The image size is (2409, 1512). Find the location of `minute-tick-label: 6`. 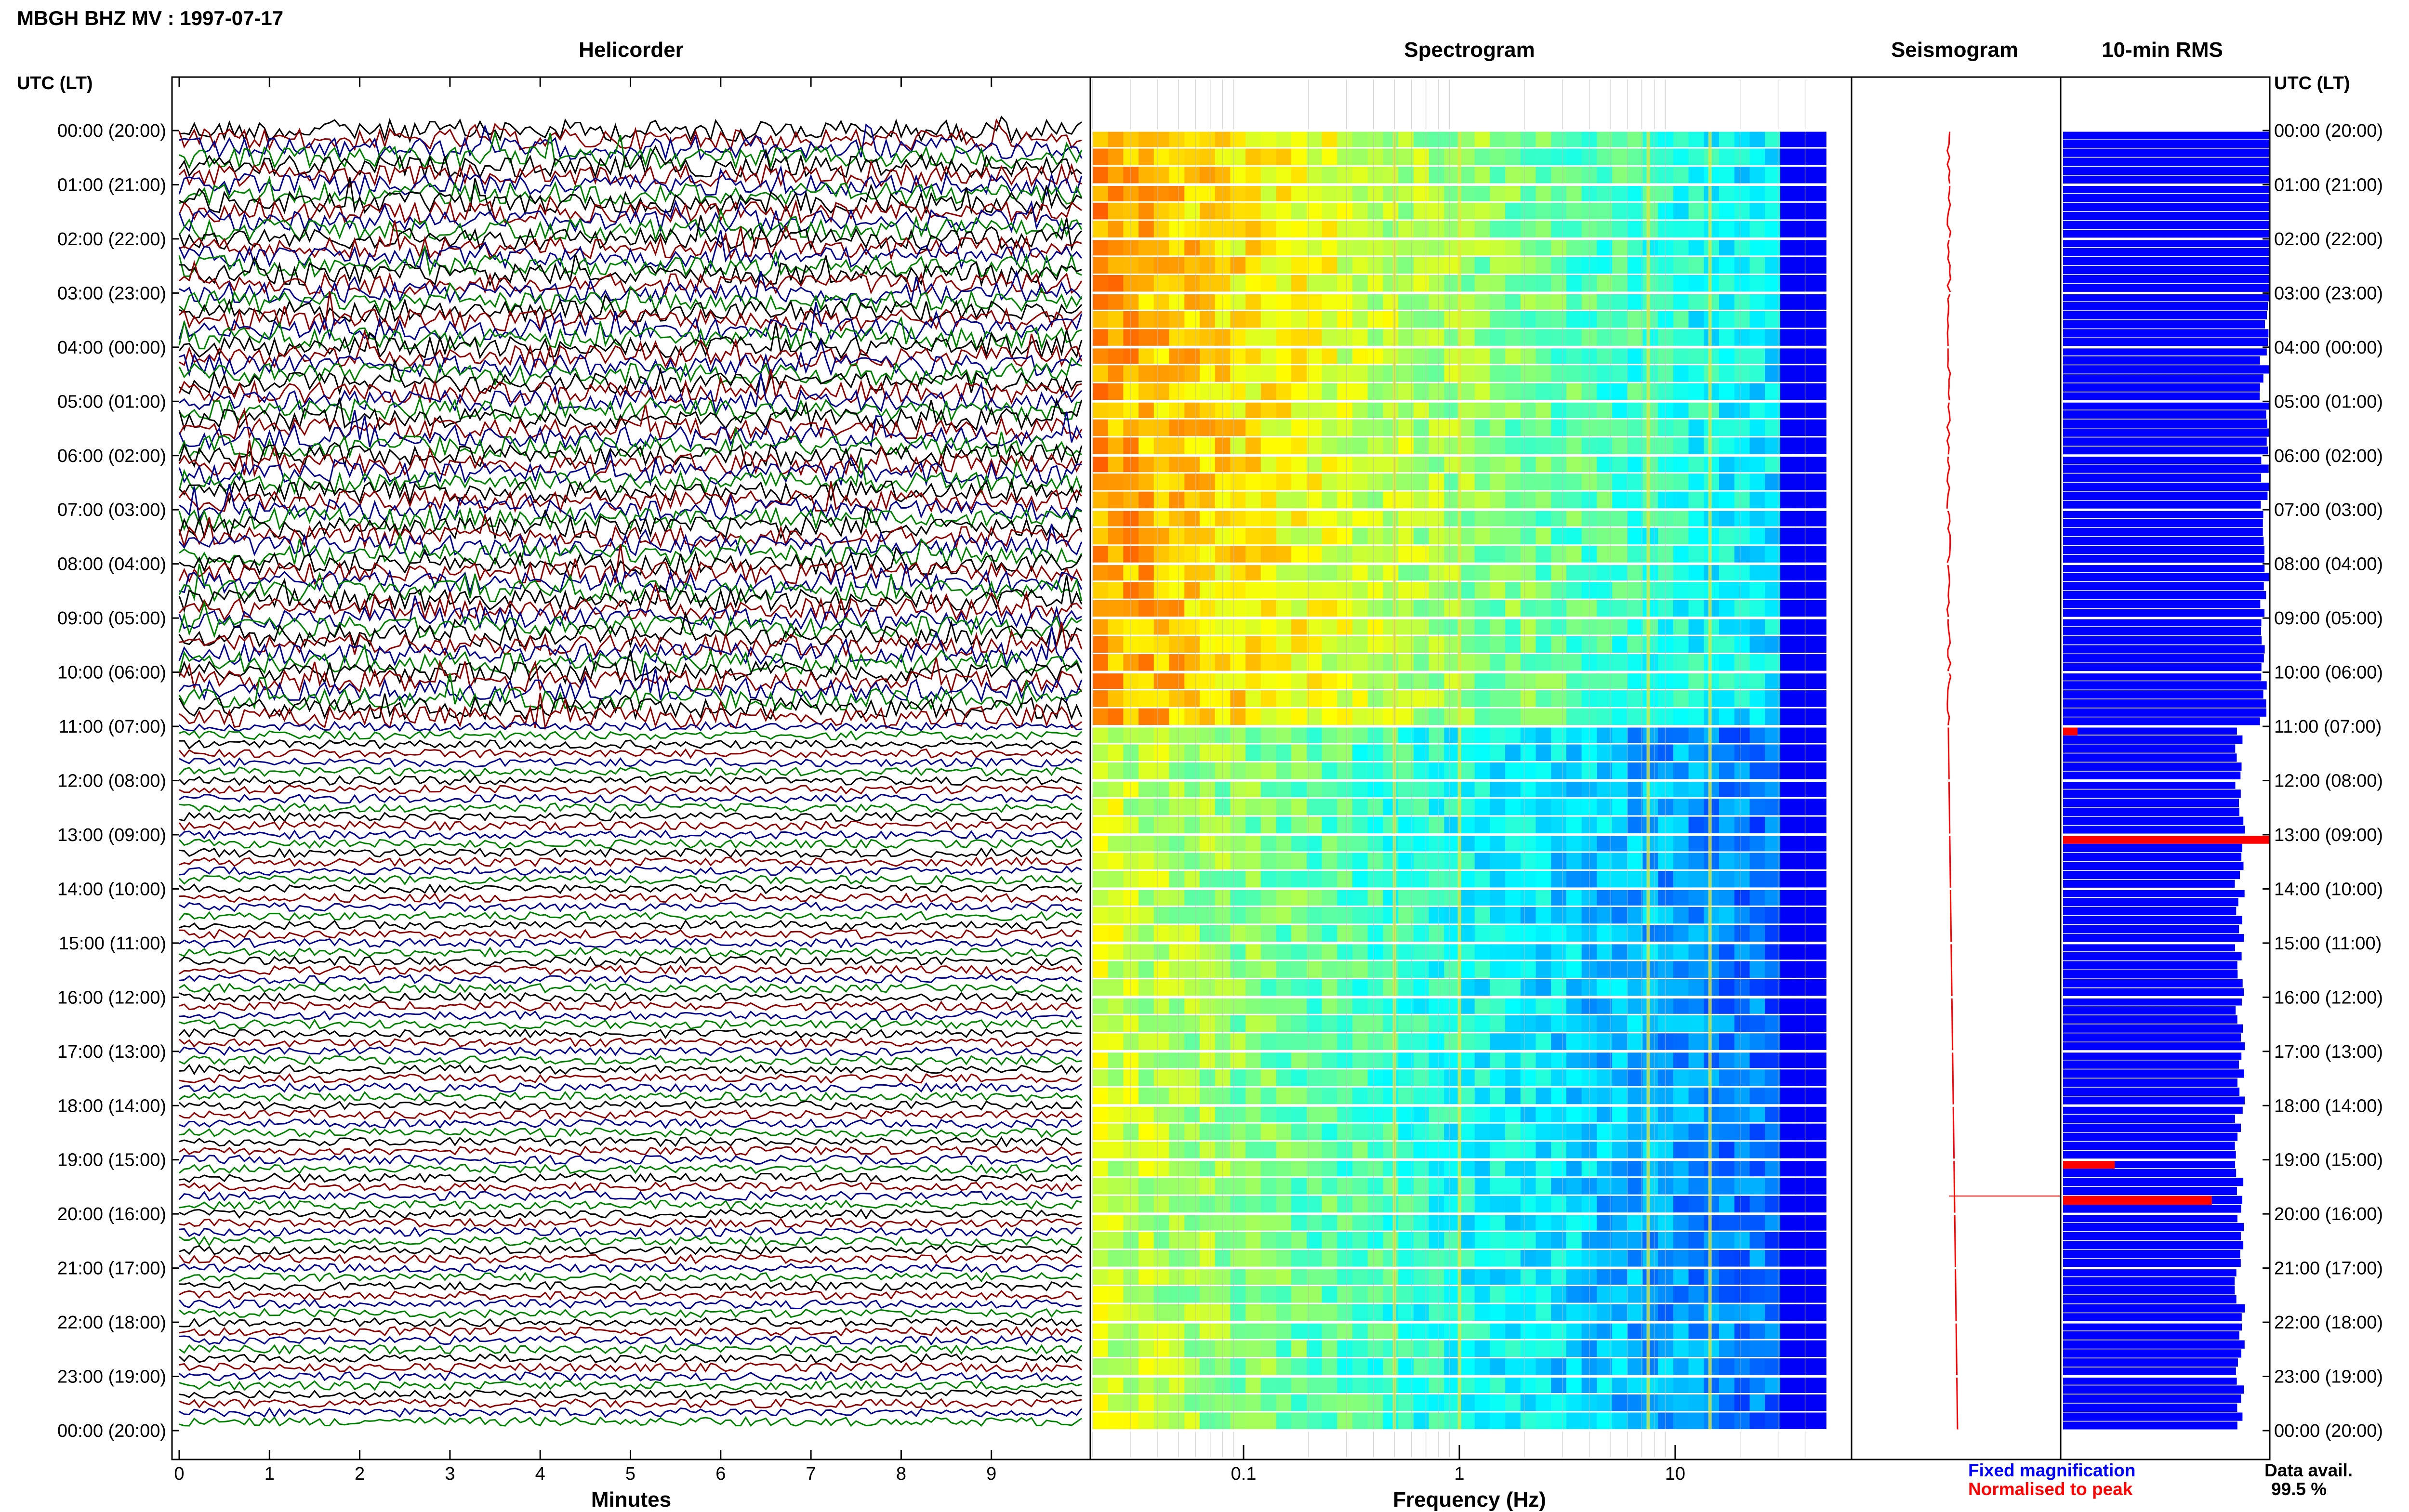

minute-tick-label: 6 is located at coordinates (720, 1474).